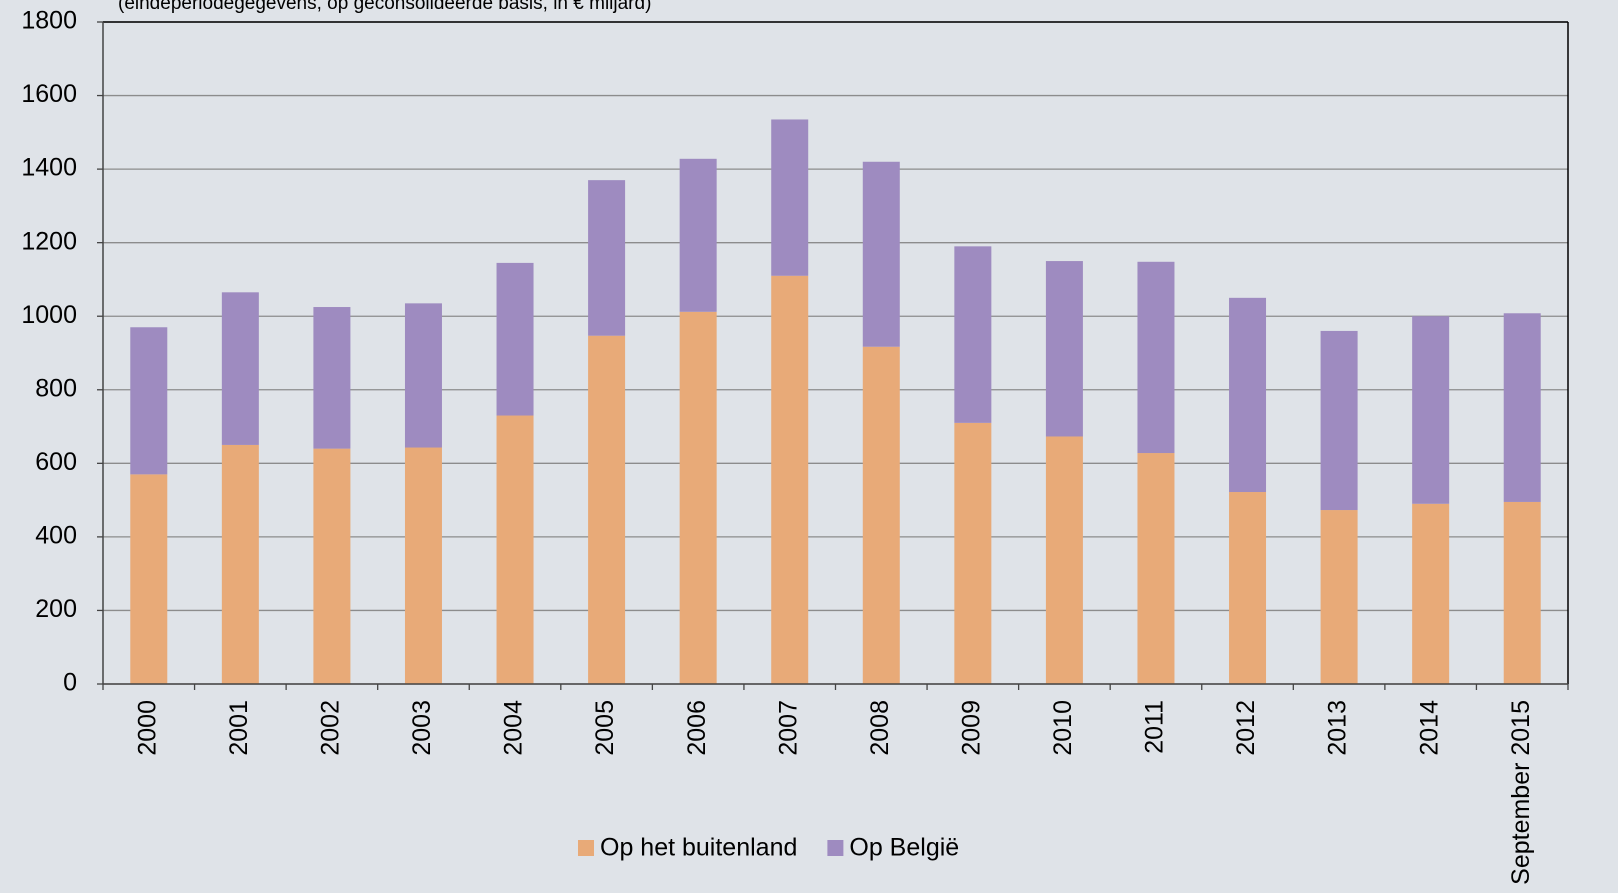 The image size is (1618, 893). I want to click on y-tick-label: 1800, so click(49, 21).